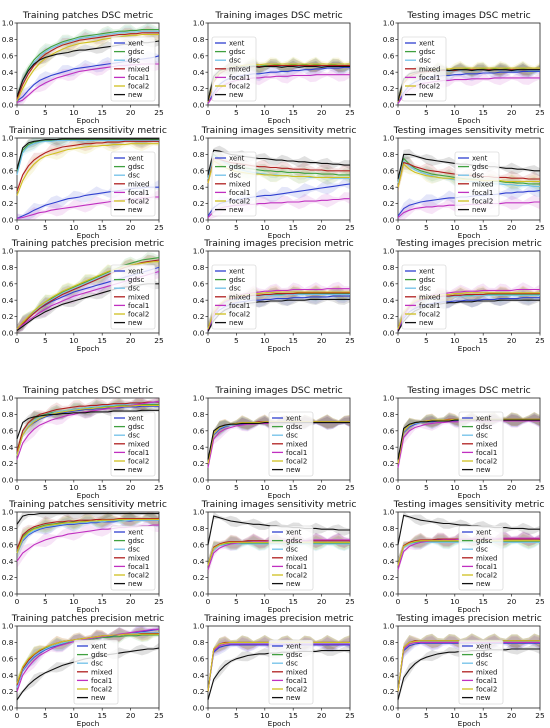  Describe the element at coordinates (468, 15) in the screenshot. I see `chart-title: Testing images DSC metric` at that location.